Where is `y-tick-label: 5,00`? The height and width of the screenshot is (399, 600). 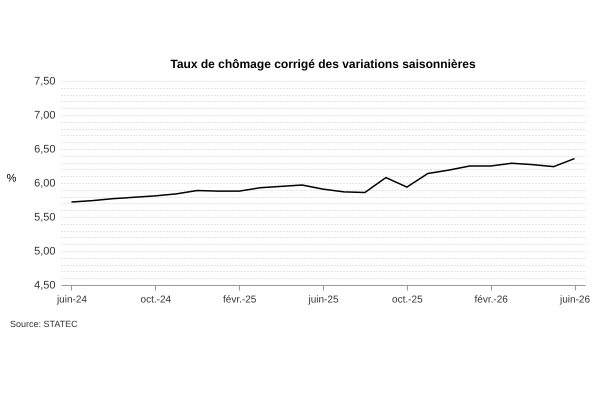
y-tick-label: 5,00 is located at coordinates (45, 252).